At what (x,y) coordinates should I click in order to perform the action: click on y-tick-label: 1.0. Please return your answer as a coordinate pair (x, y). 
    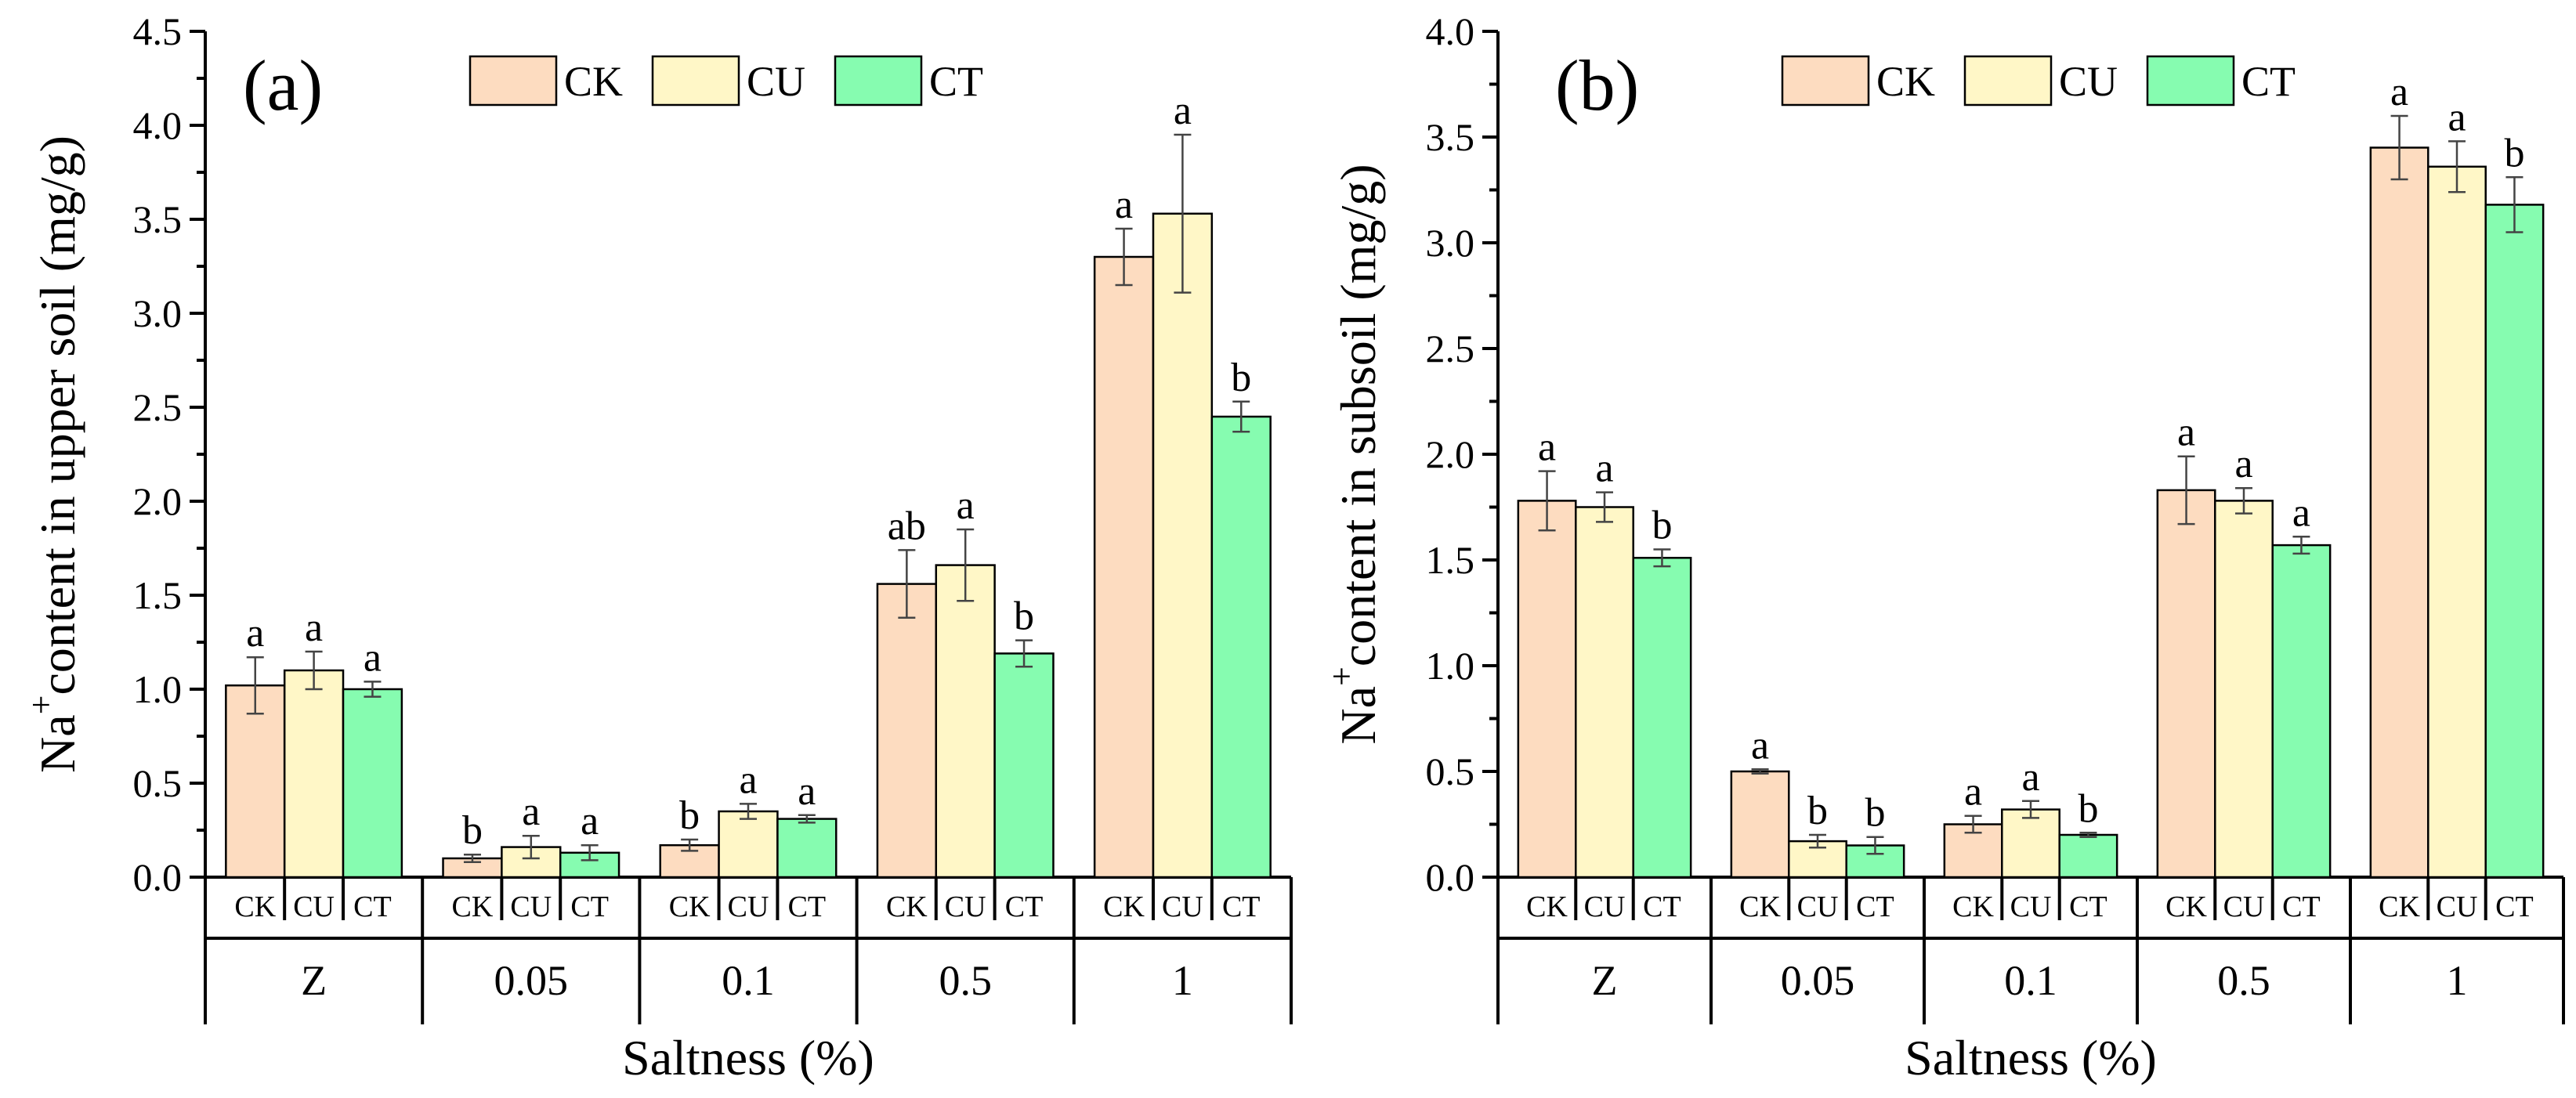
    Looking at the image, I should click on (1450, 666).